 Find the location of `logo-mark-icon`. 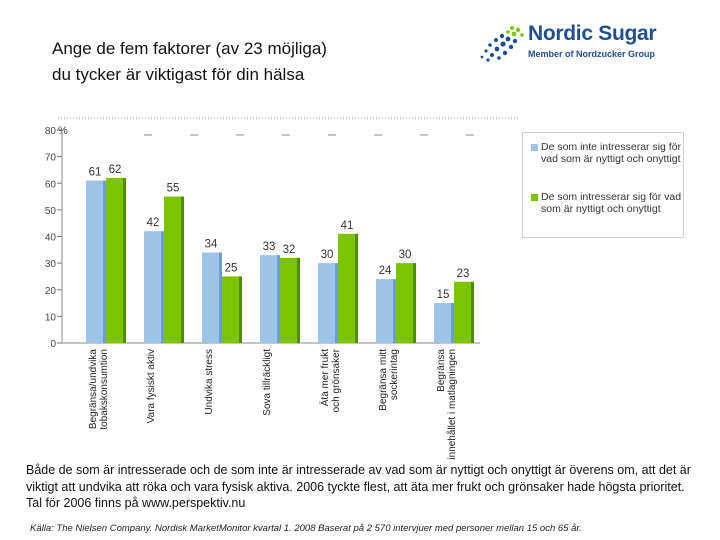

logo-mark-icon is located at coordinates (502, 44).